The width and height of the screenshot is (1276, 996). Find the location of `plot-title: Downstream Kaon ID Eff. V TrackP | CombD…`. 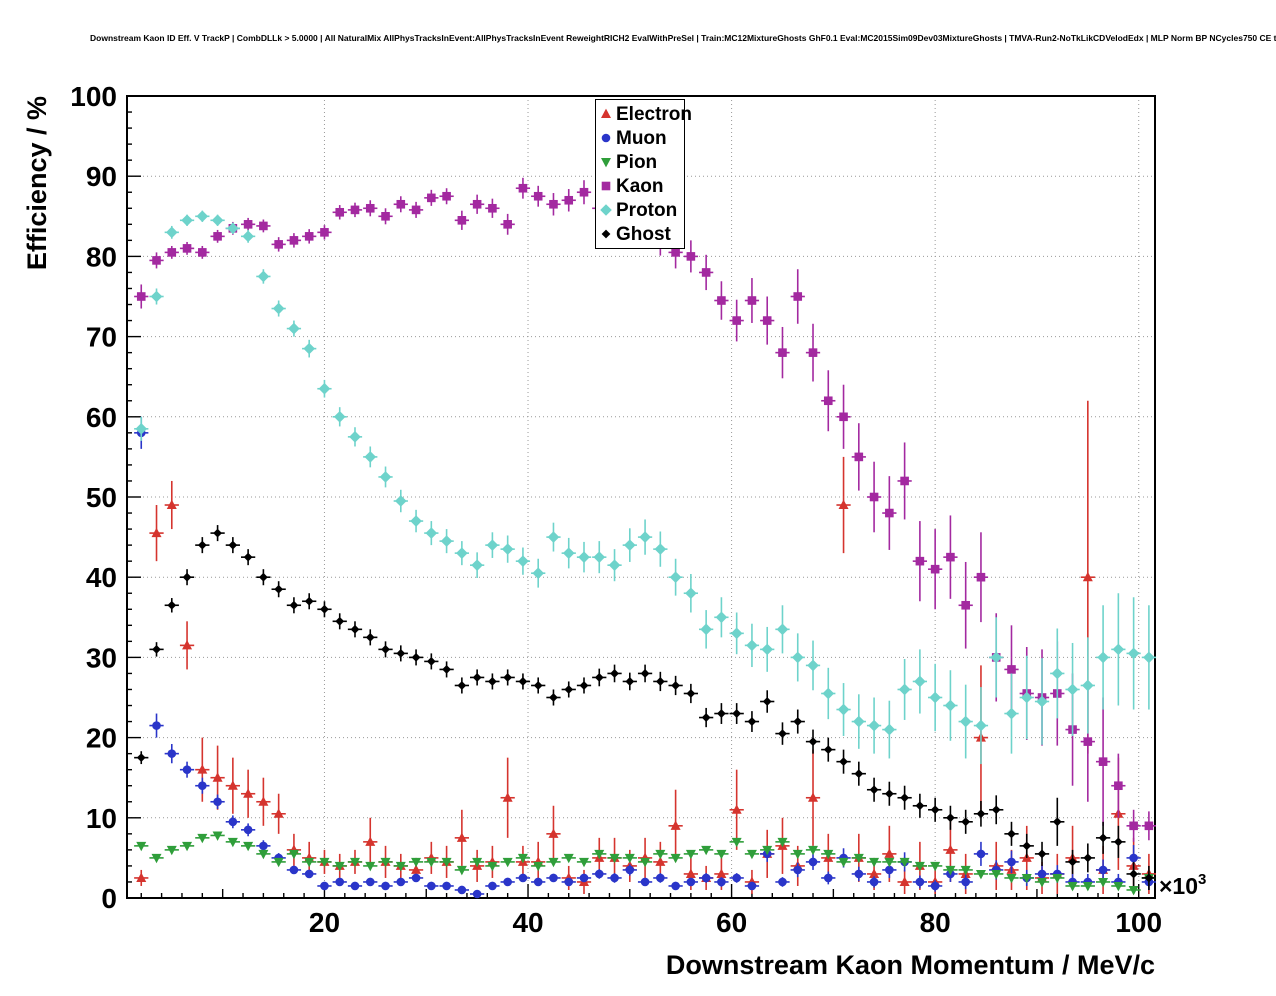

plot-title: Downstream Kaon ID Eff. V TrackP | CombD… is located at coordinates (683, 38).